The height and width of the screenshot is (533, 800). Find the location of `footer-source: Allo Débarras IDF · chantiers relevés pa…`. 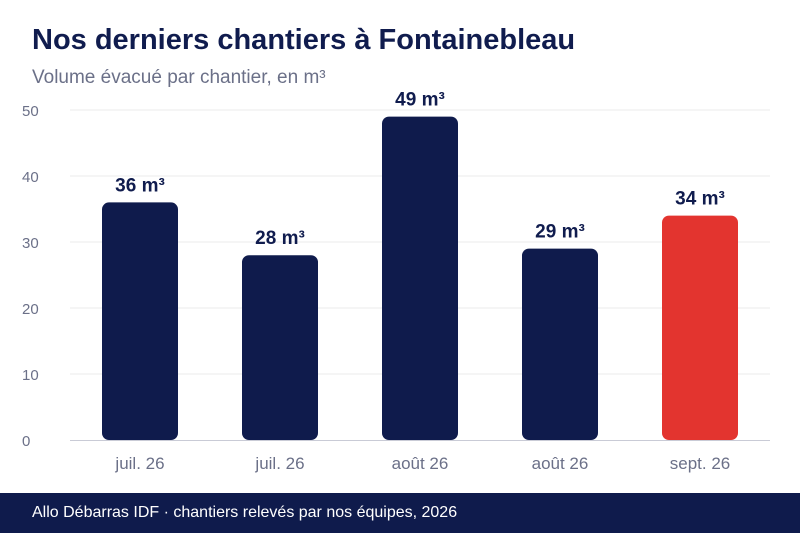

footer-source: Allo Débarras IDF · chantiers relevés pa… is located at coordinates (245, 512).